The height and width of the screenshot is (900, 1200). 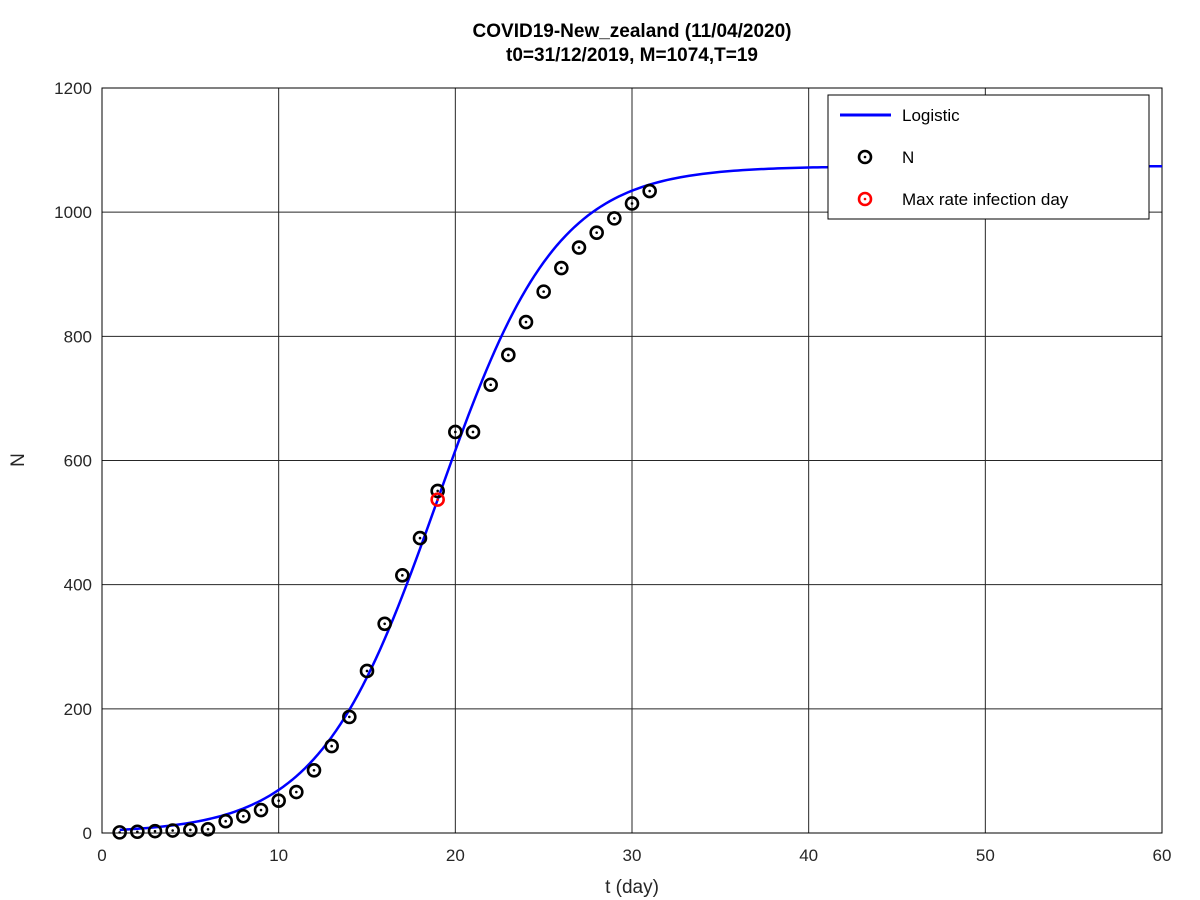 I want to click on x-axis-label: t (day), so click(x=632, y=887).